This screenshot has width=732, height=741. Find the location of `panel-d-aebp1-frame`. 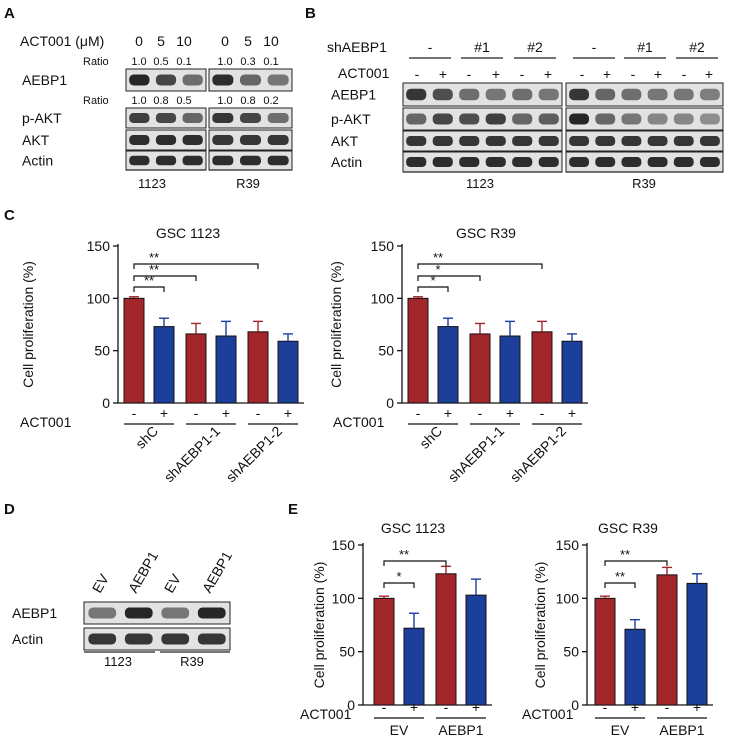

panel-d-aebp1-frame is located at coordinates (157, 613).